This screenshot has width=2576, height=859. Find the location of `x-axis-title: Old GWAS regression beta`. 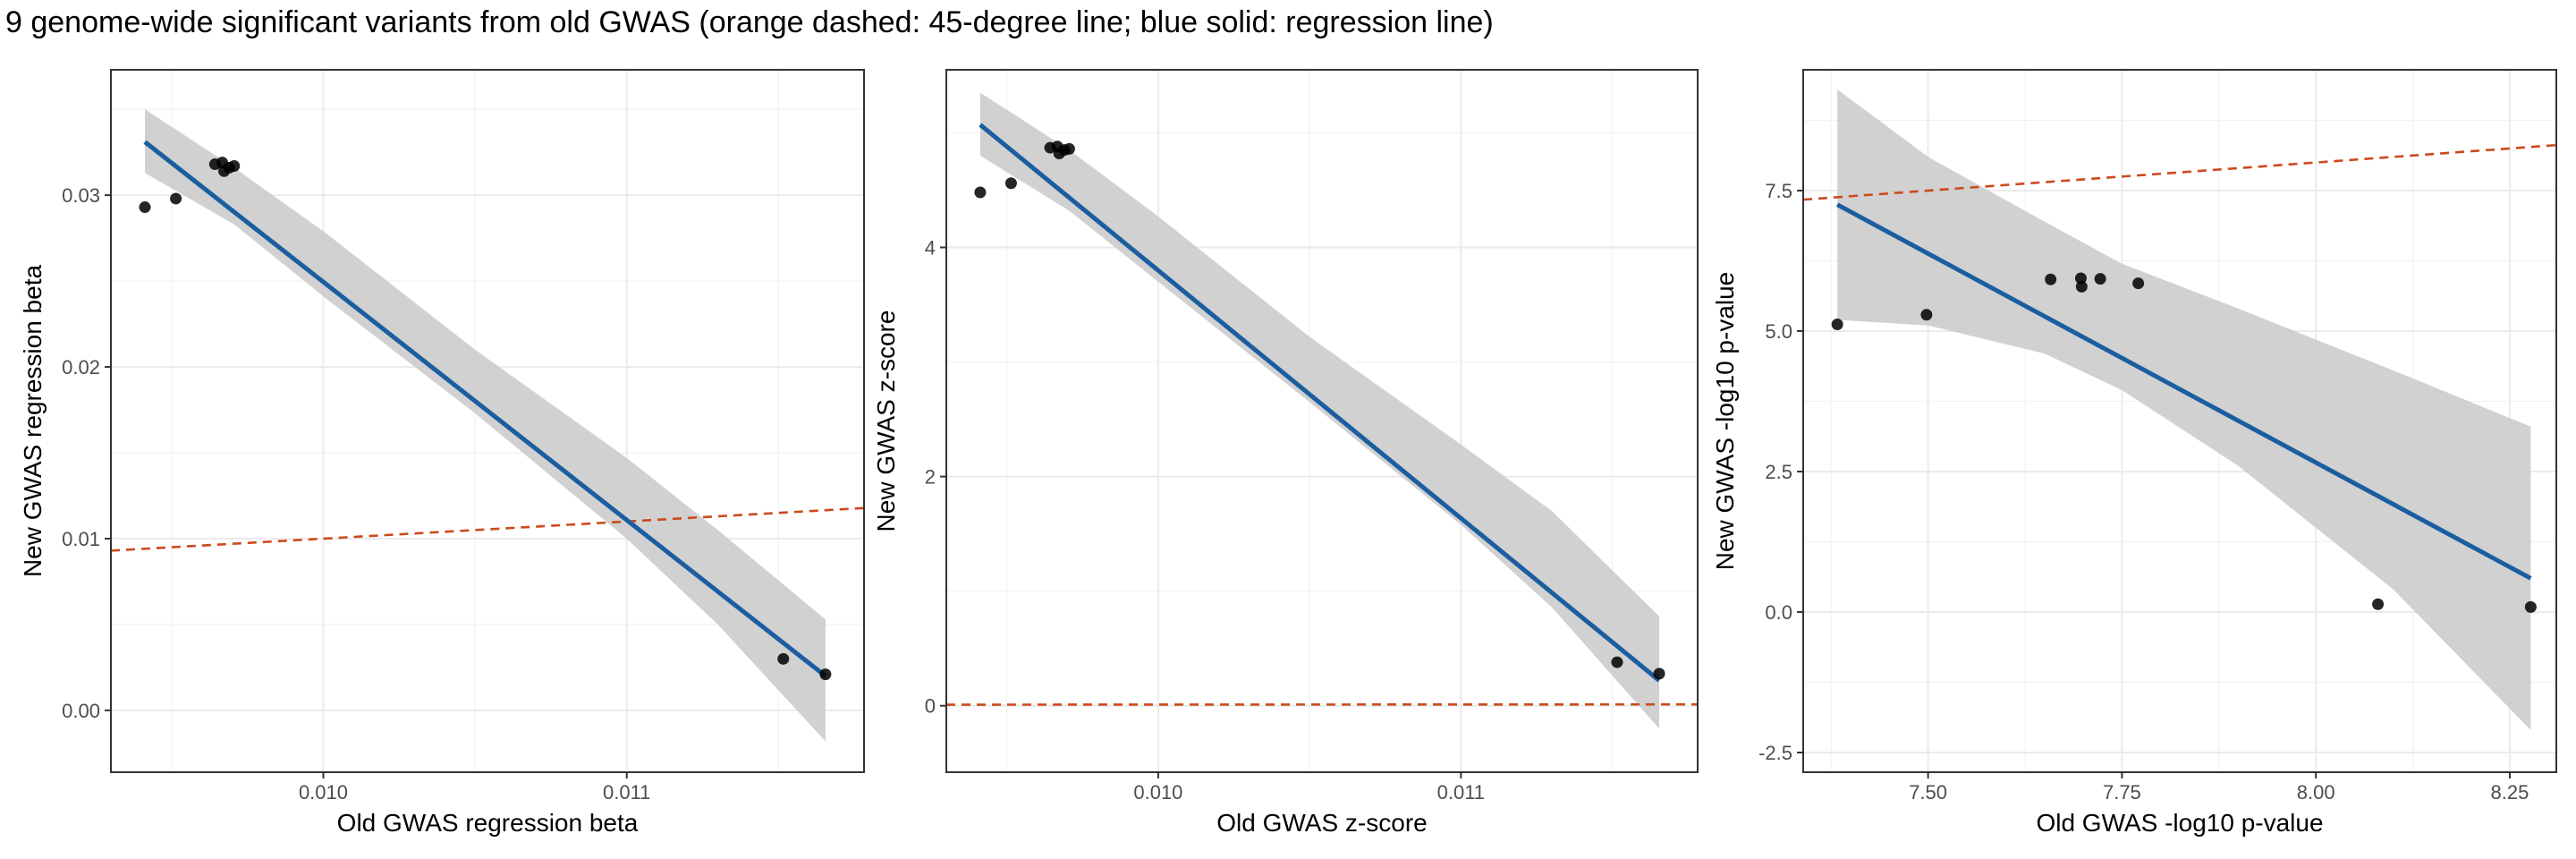

x-axis-title: Old GWAS regression beta is located at coordinates (488, 823).